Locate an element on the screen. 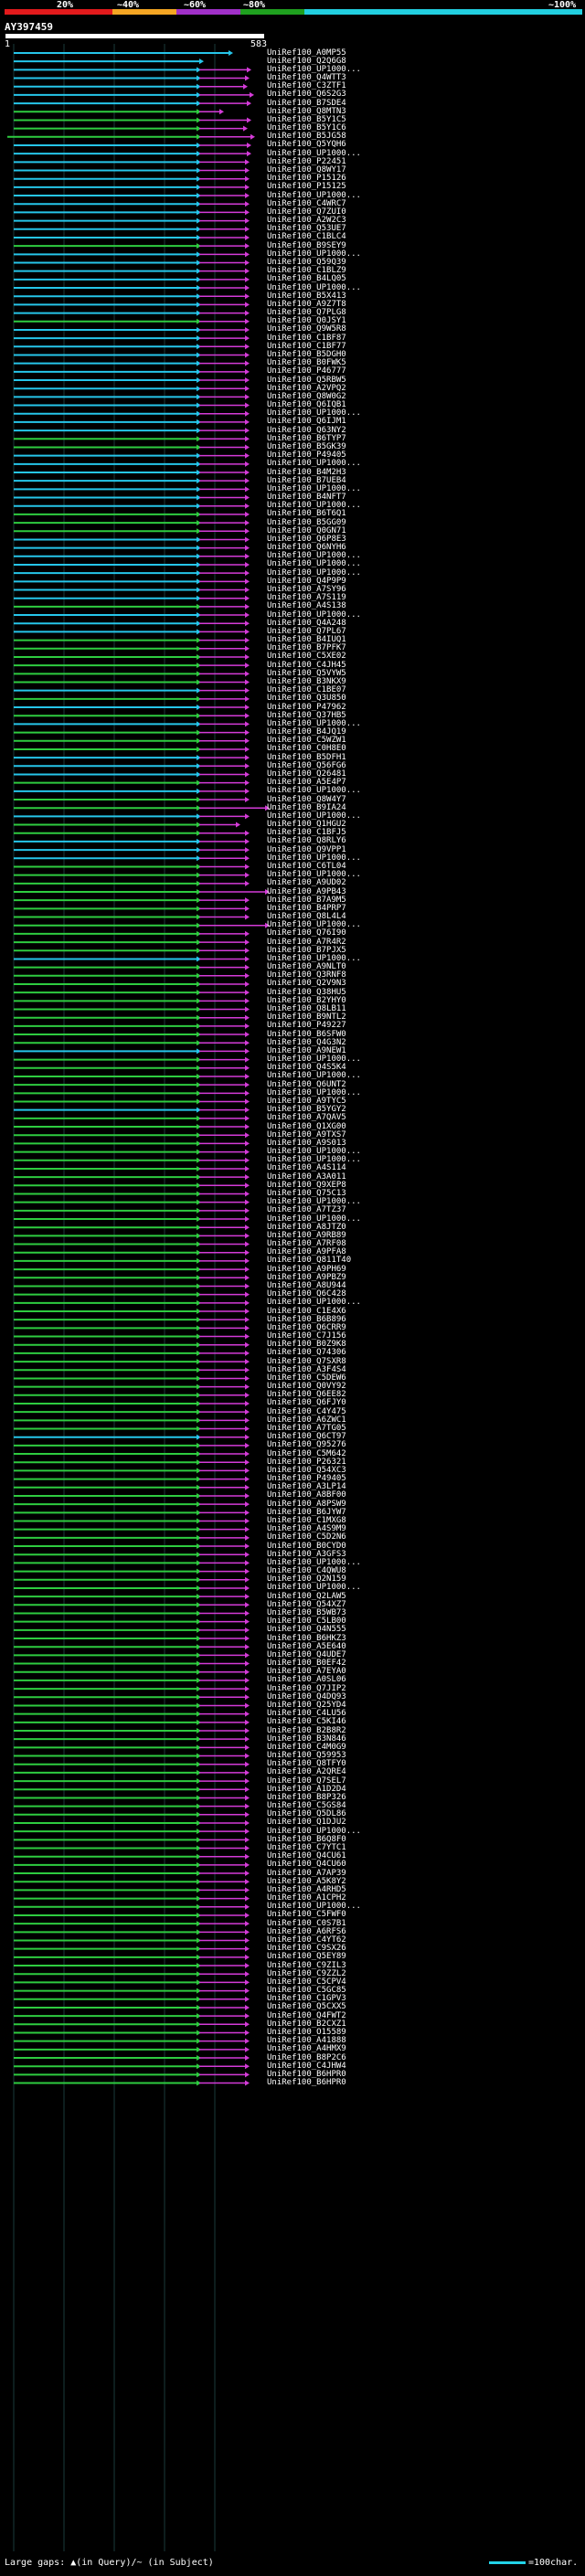 The width and height of the screenshot is (585, 2576). hit-label: UniRef100_Q75C13 is located at coordinates (307, 1193).